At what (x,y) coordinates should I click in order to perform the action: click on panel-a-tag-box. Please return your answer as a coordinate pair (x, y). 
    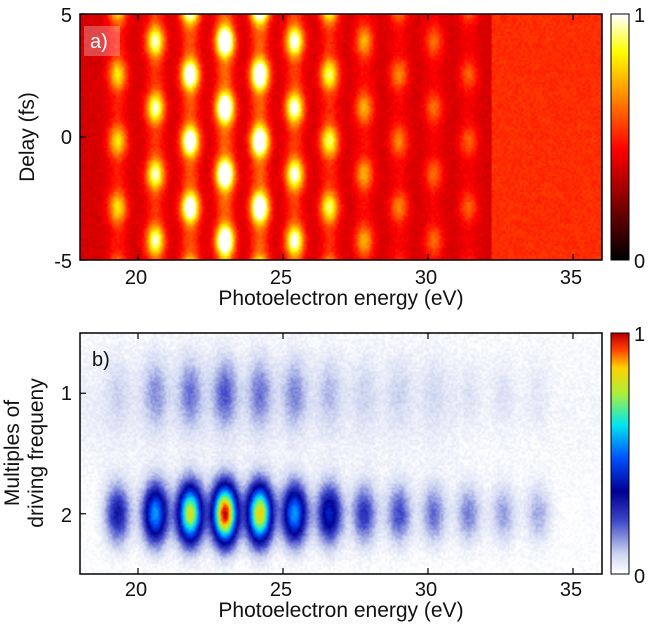
    Looking at the image, I should click on (102, 41).